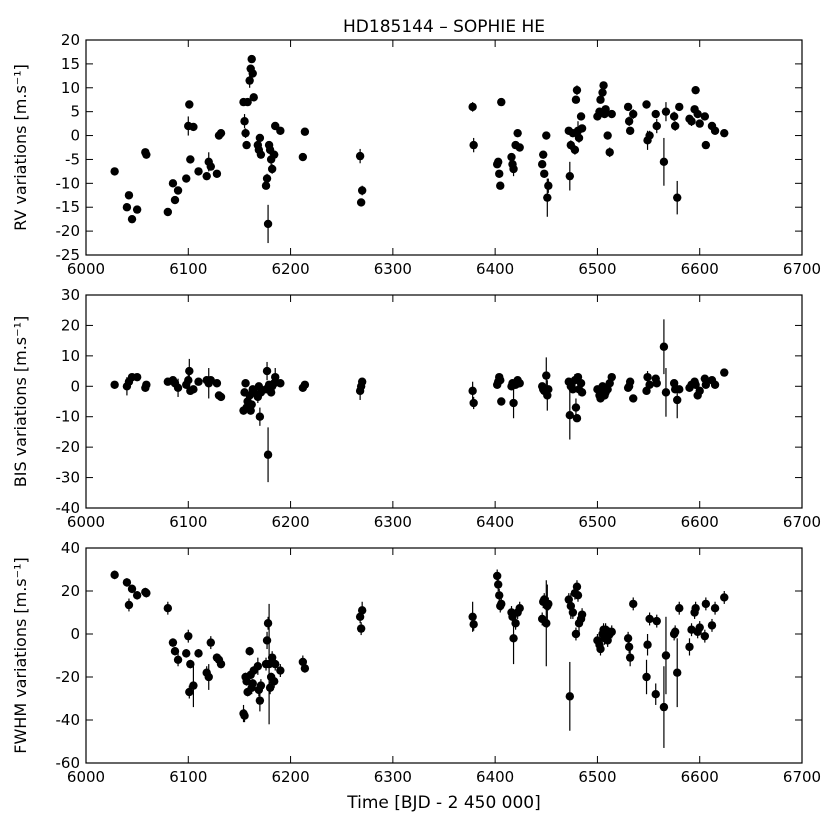 This screenshot has height=830, width=830. What do you see at coordinates (802, 269) in the screenshot?
I see `rv-x-tick-label: 6700` at bounding box center [802, 269].